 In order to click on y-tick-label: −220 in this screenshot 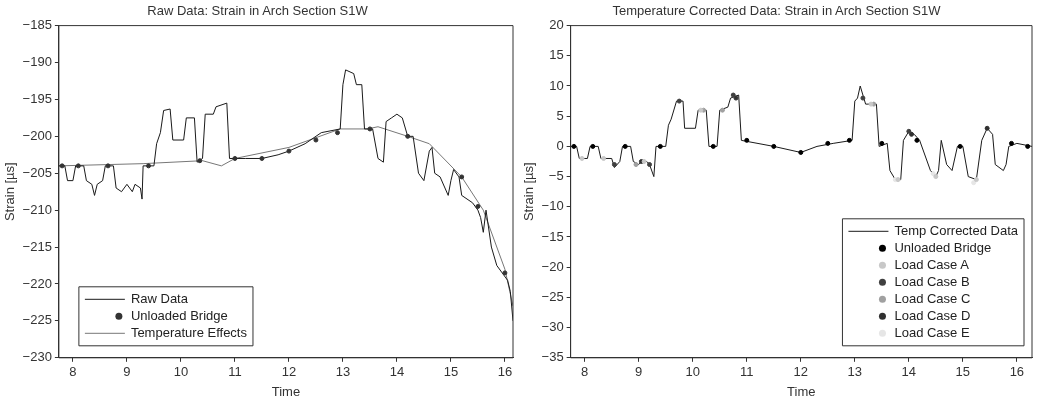, I will do `click(37, 283)`.